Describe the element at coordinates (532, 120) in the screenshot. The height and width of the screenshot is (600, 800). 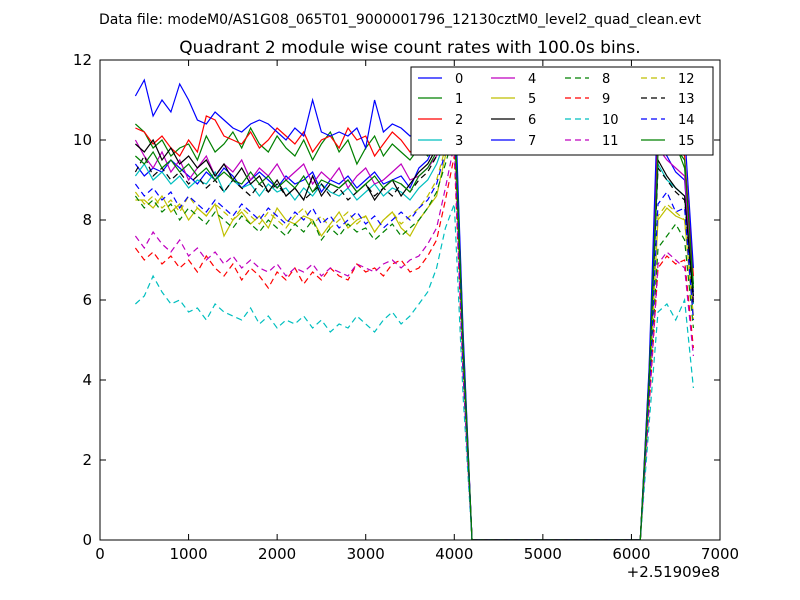
I see `legend-label-6: 6` at that location.